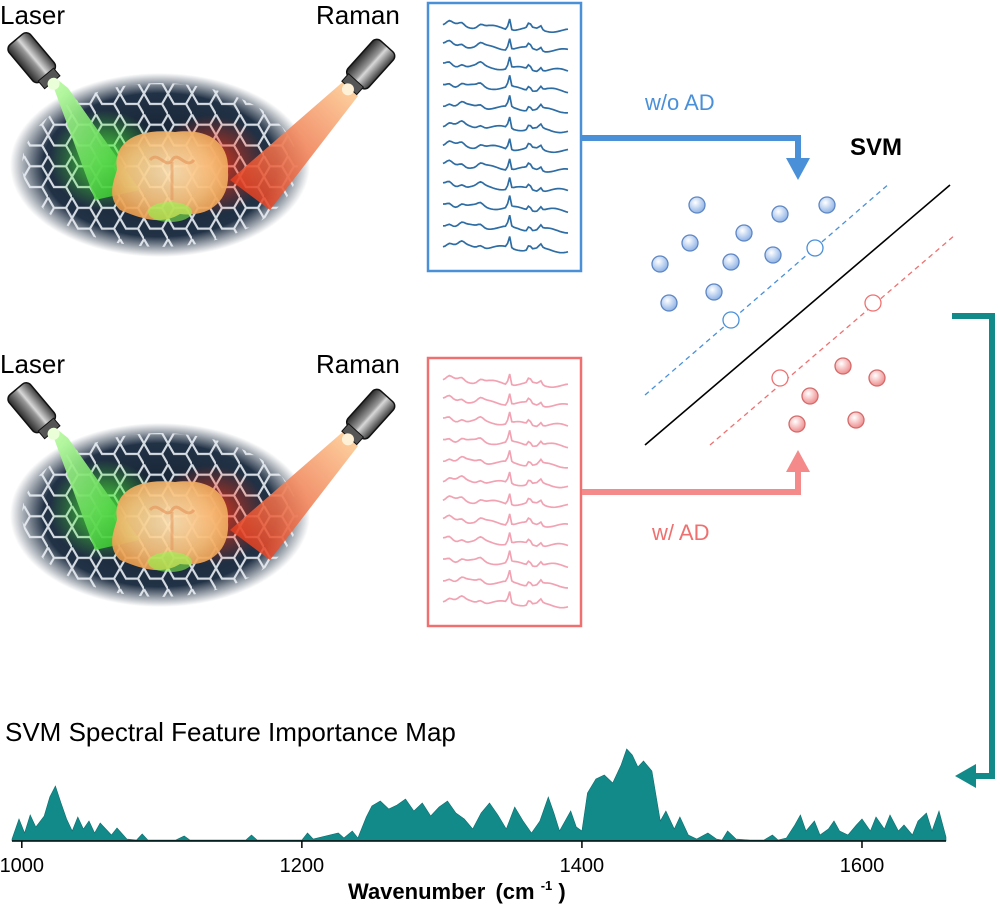 This screenshot has height=911, width=1000. I want to click on svm-margin-with-ad, so click(832, 340).